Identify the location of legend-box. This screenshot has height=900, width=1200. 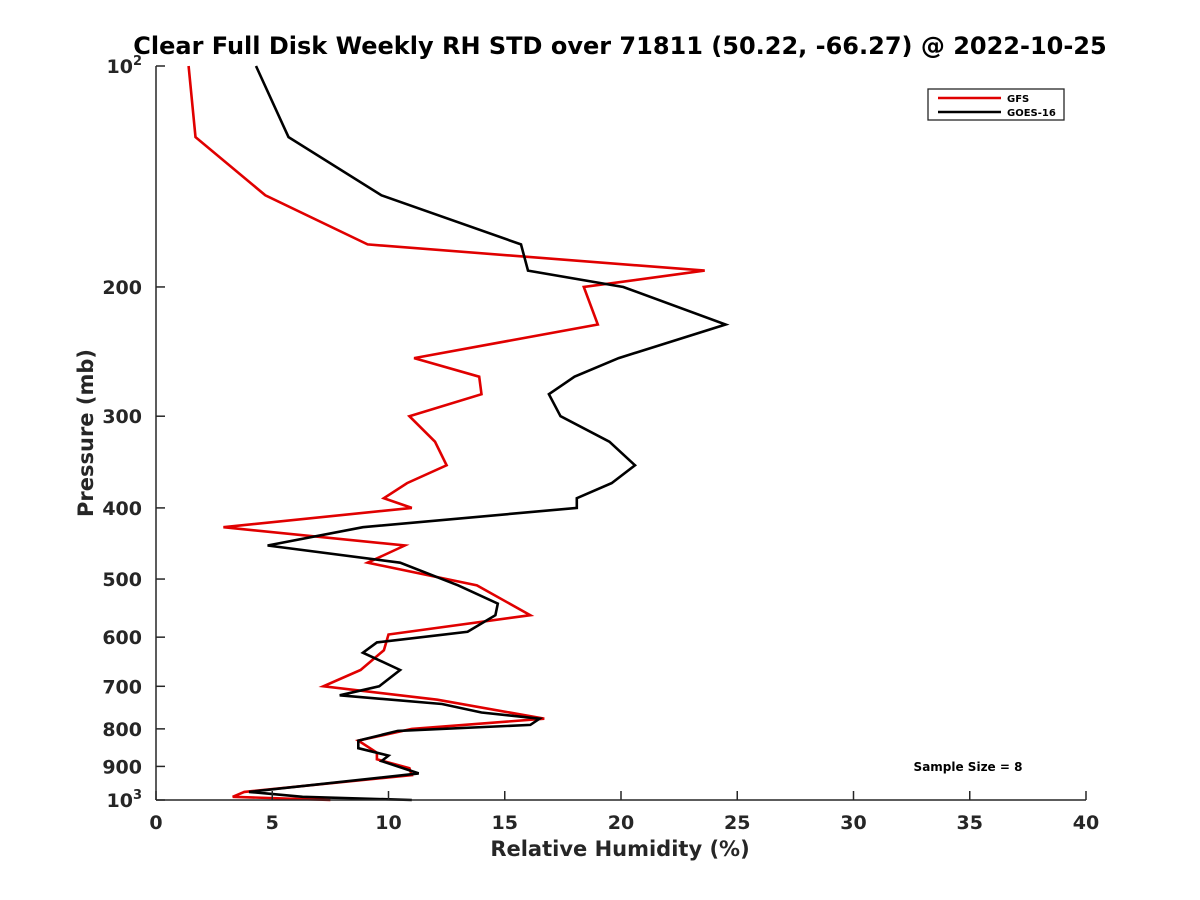
(996, 104).